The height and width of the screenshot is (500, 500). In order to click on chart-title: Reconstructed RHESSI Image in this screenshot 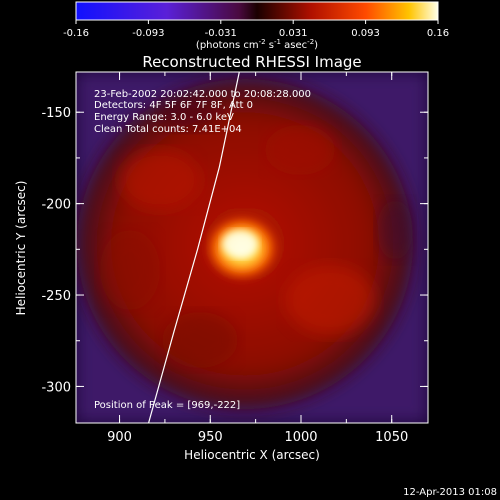, I will do `click(251, 62)`.